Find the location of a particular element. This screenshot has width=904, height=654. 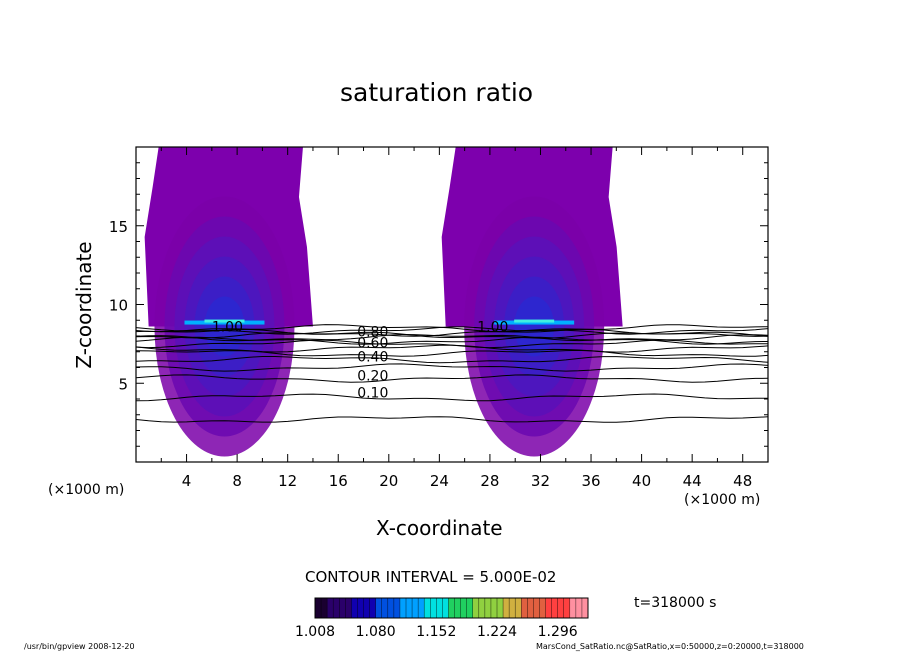

x-tick-label: 4 is located at coordinates (187, 481).